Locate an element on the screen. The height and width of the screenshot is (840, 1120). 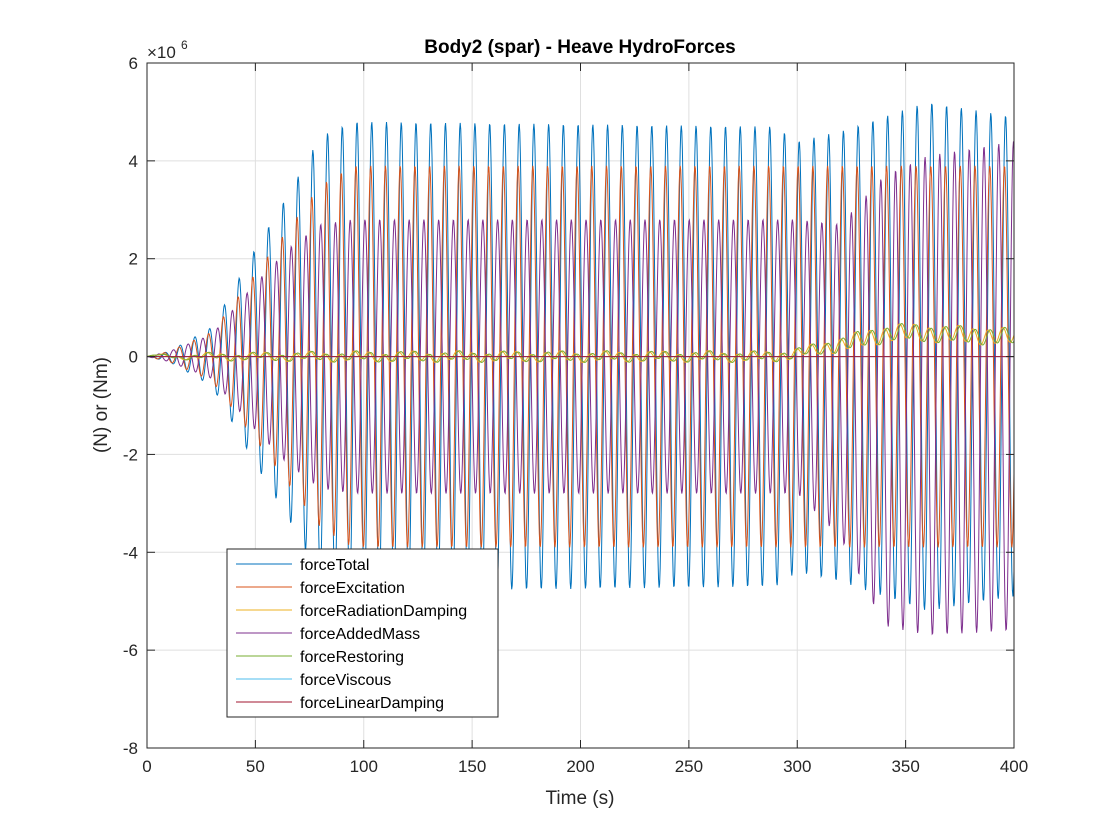
series-line-forceRestoring is located at coordinates (580, 343).